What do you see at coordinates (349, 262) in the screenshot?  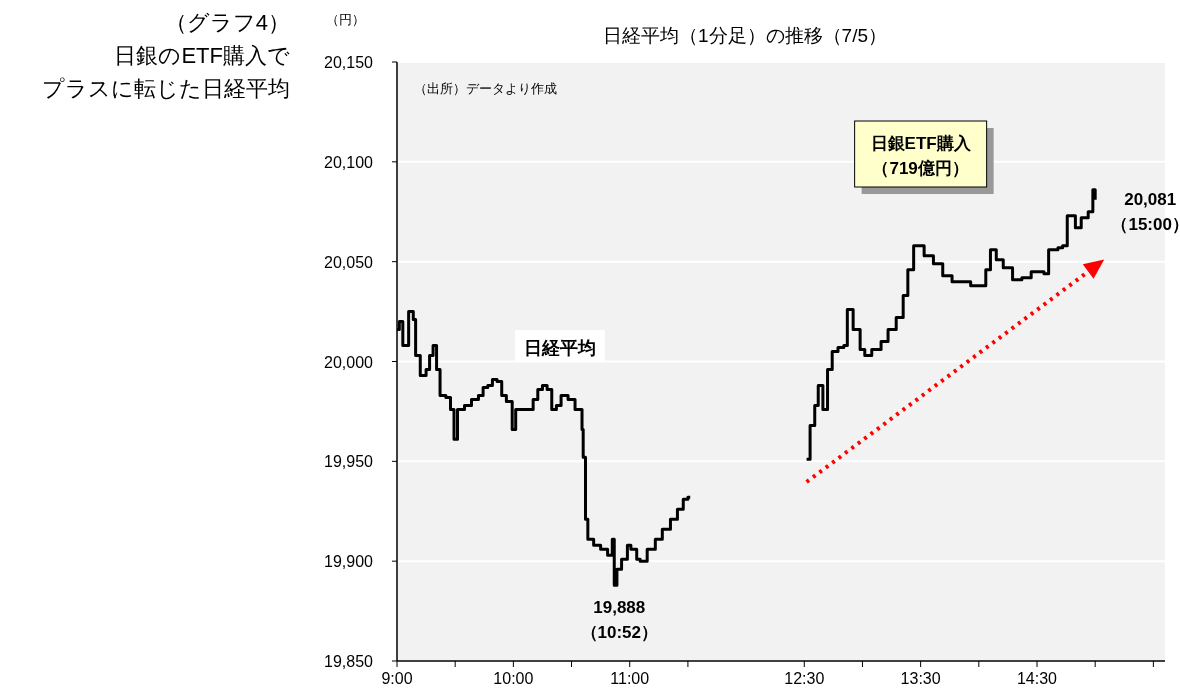 I see `y-tick-label: 20,050` at bounding box center [349, 262].